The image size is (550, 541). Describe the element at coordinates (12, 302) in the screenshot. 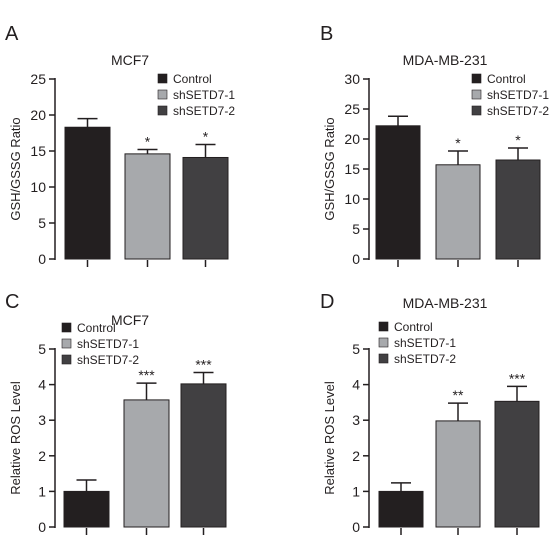

I see `panel-letter: C` at that location.